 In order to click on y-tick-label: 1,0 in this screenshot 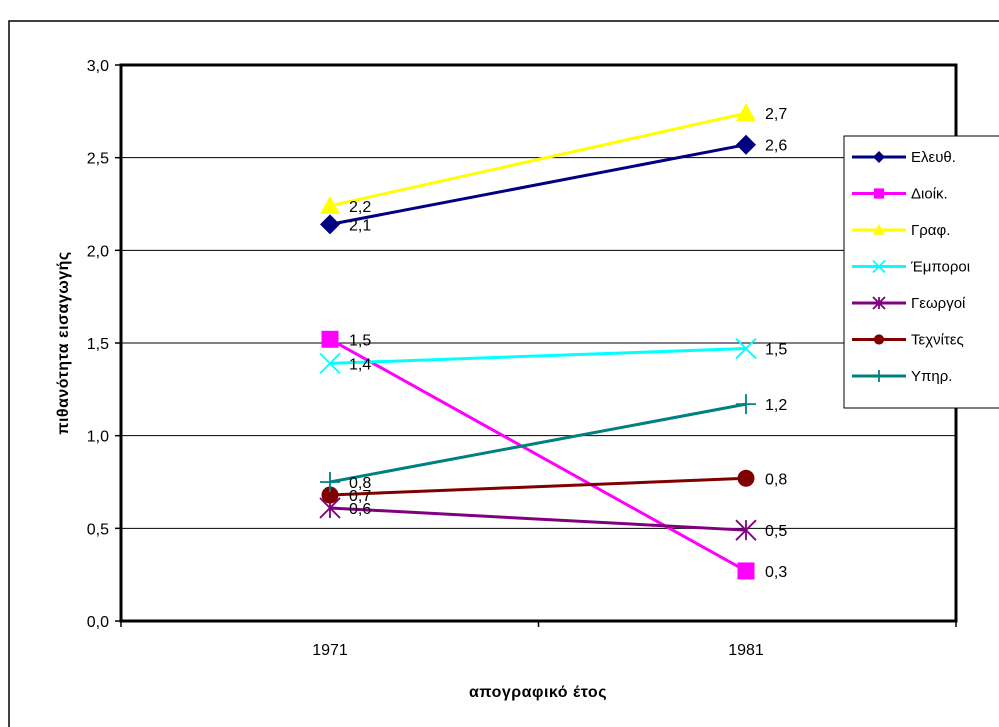, I will do `click(98, 437)`.